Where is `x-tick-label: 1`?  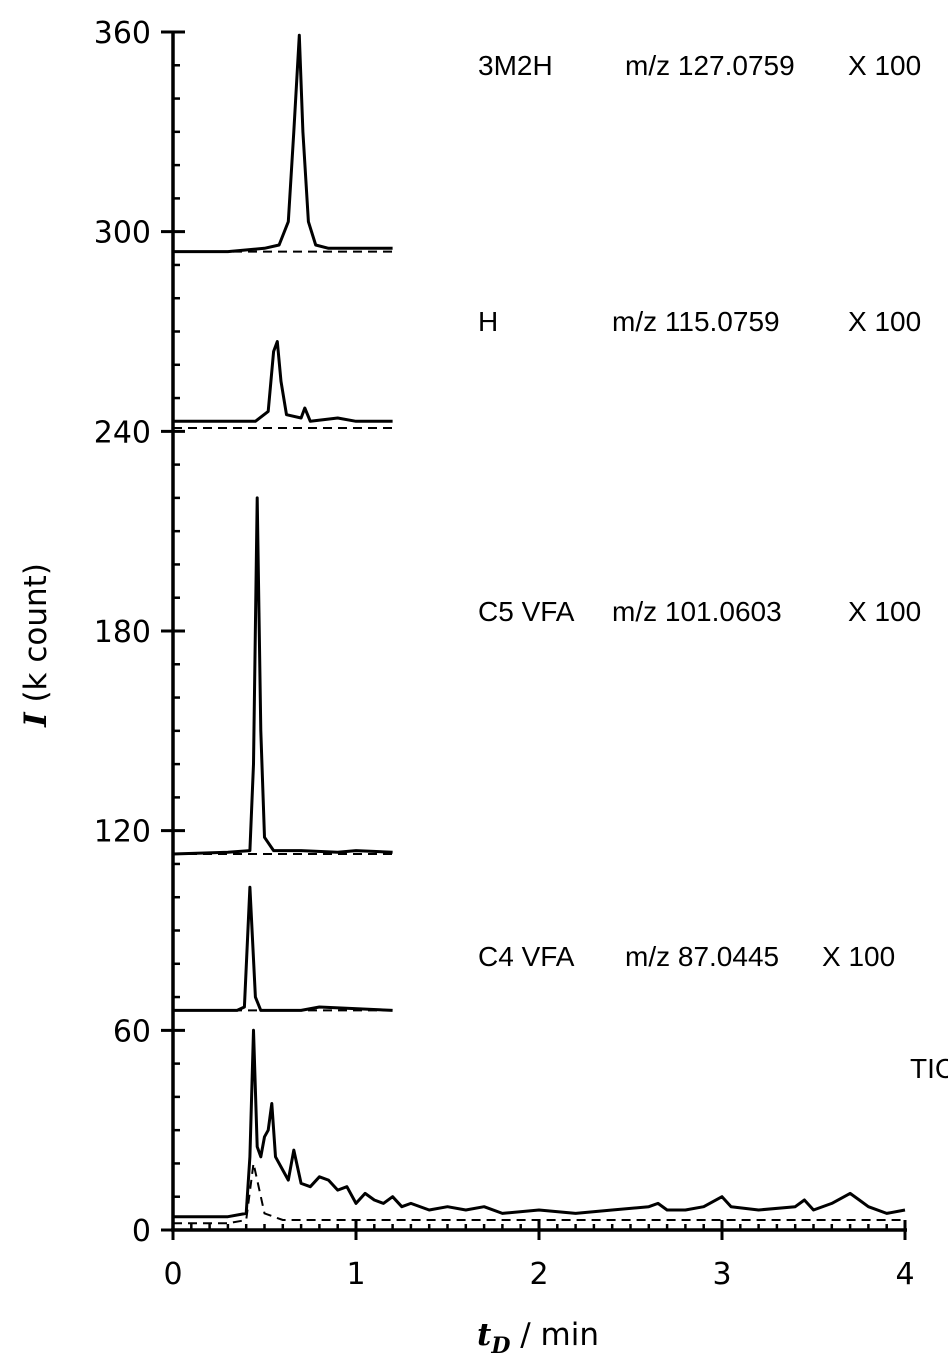 x-tick-label: 1 is located at coordinates (355, 1274).